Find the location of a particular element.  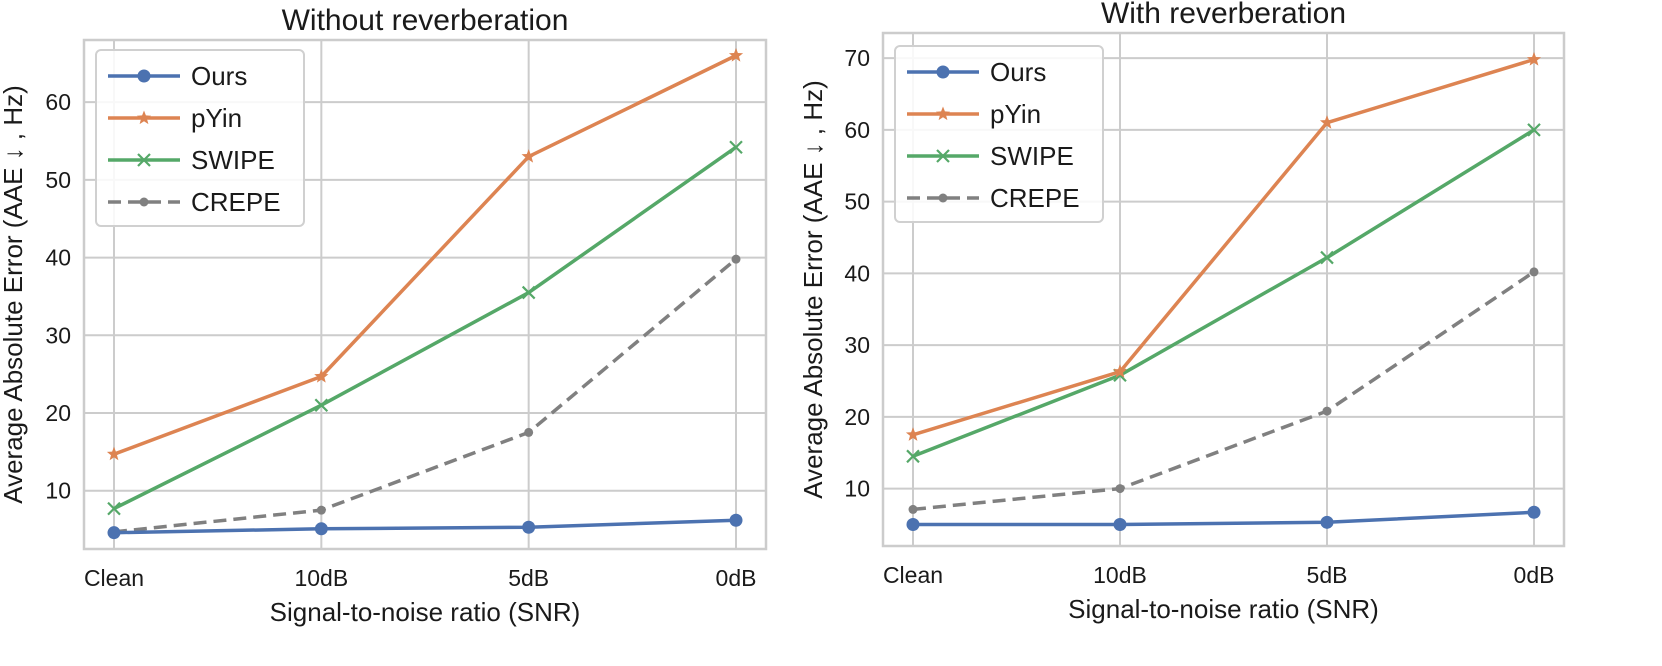

chart-title: Without reverberation is located at coordinates (425, 20).